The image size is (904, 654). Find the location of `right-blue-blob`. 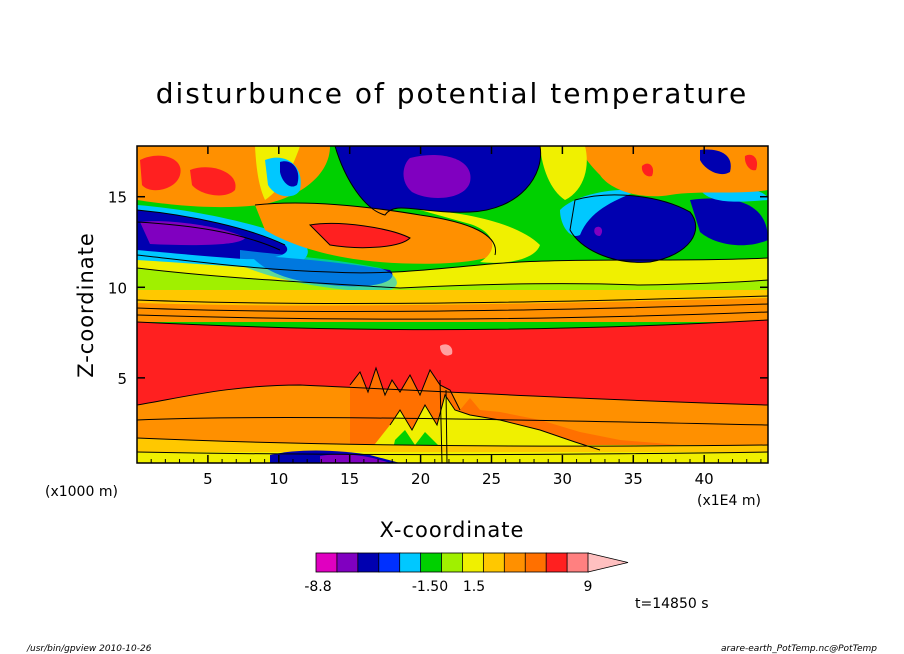

right-blue-blob is located at coordinates (633, 228).